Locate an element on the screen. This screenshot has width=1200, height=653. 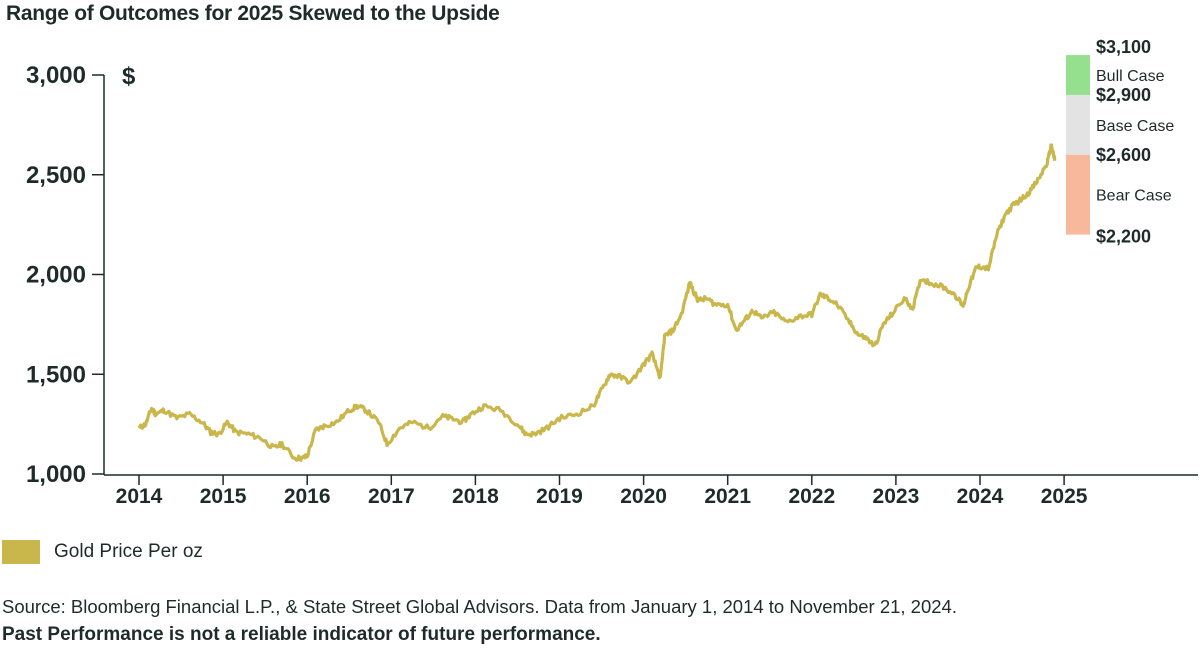
scenario-value-label: $2,600 is located at coordinates (1123, 155).